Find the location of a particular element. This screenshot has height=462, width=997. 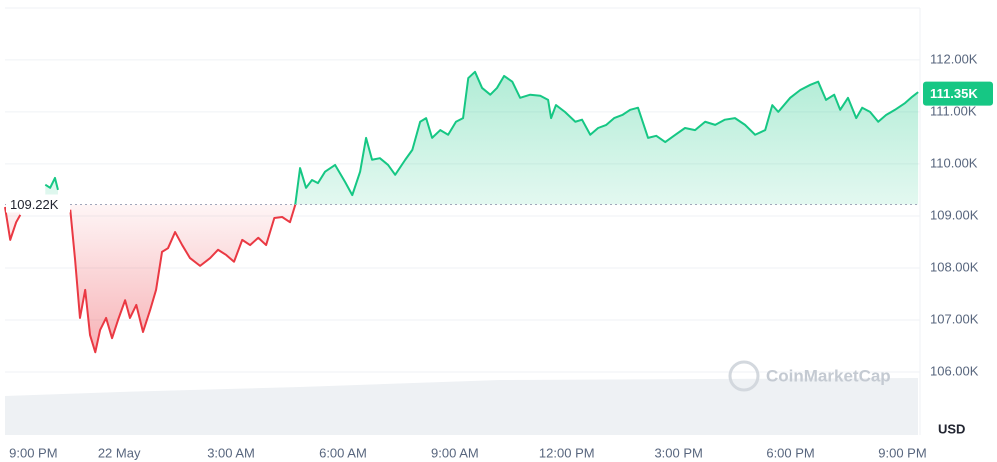

y-tick-label: 109.00K is located at coordinates (954, 214).